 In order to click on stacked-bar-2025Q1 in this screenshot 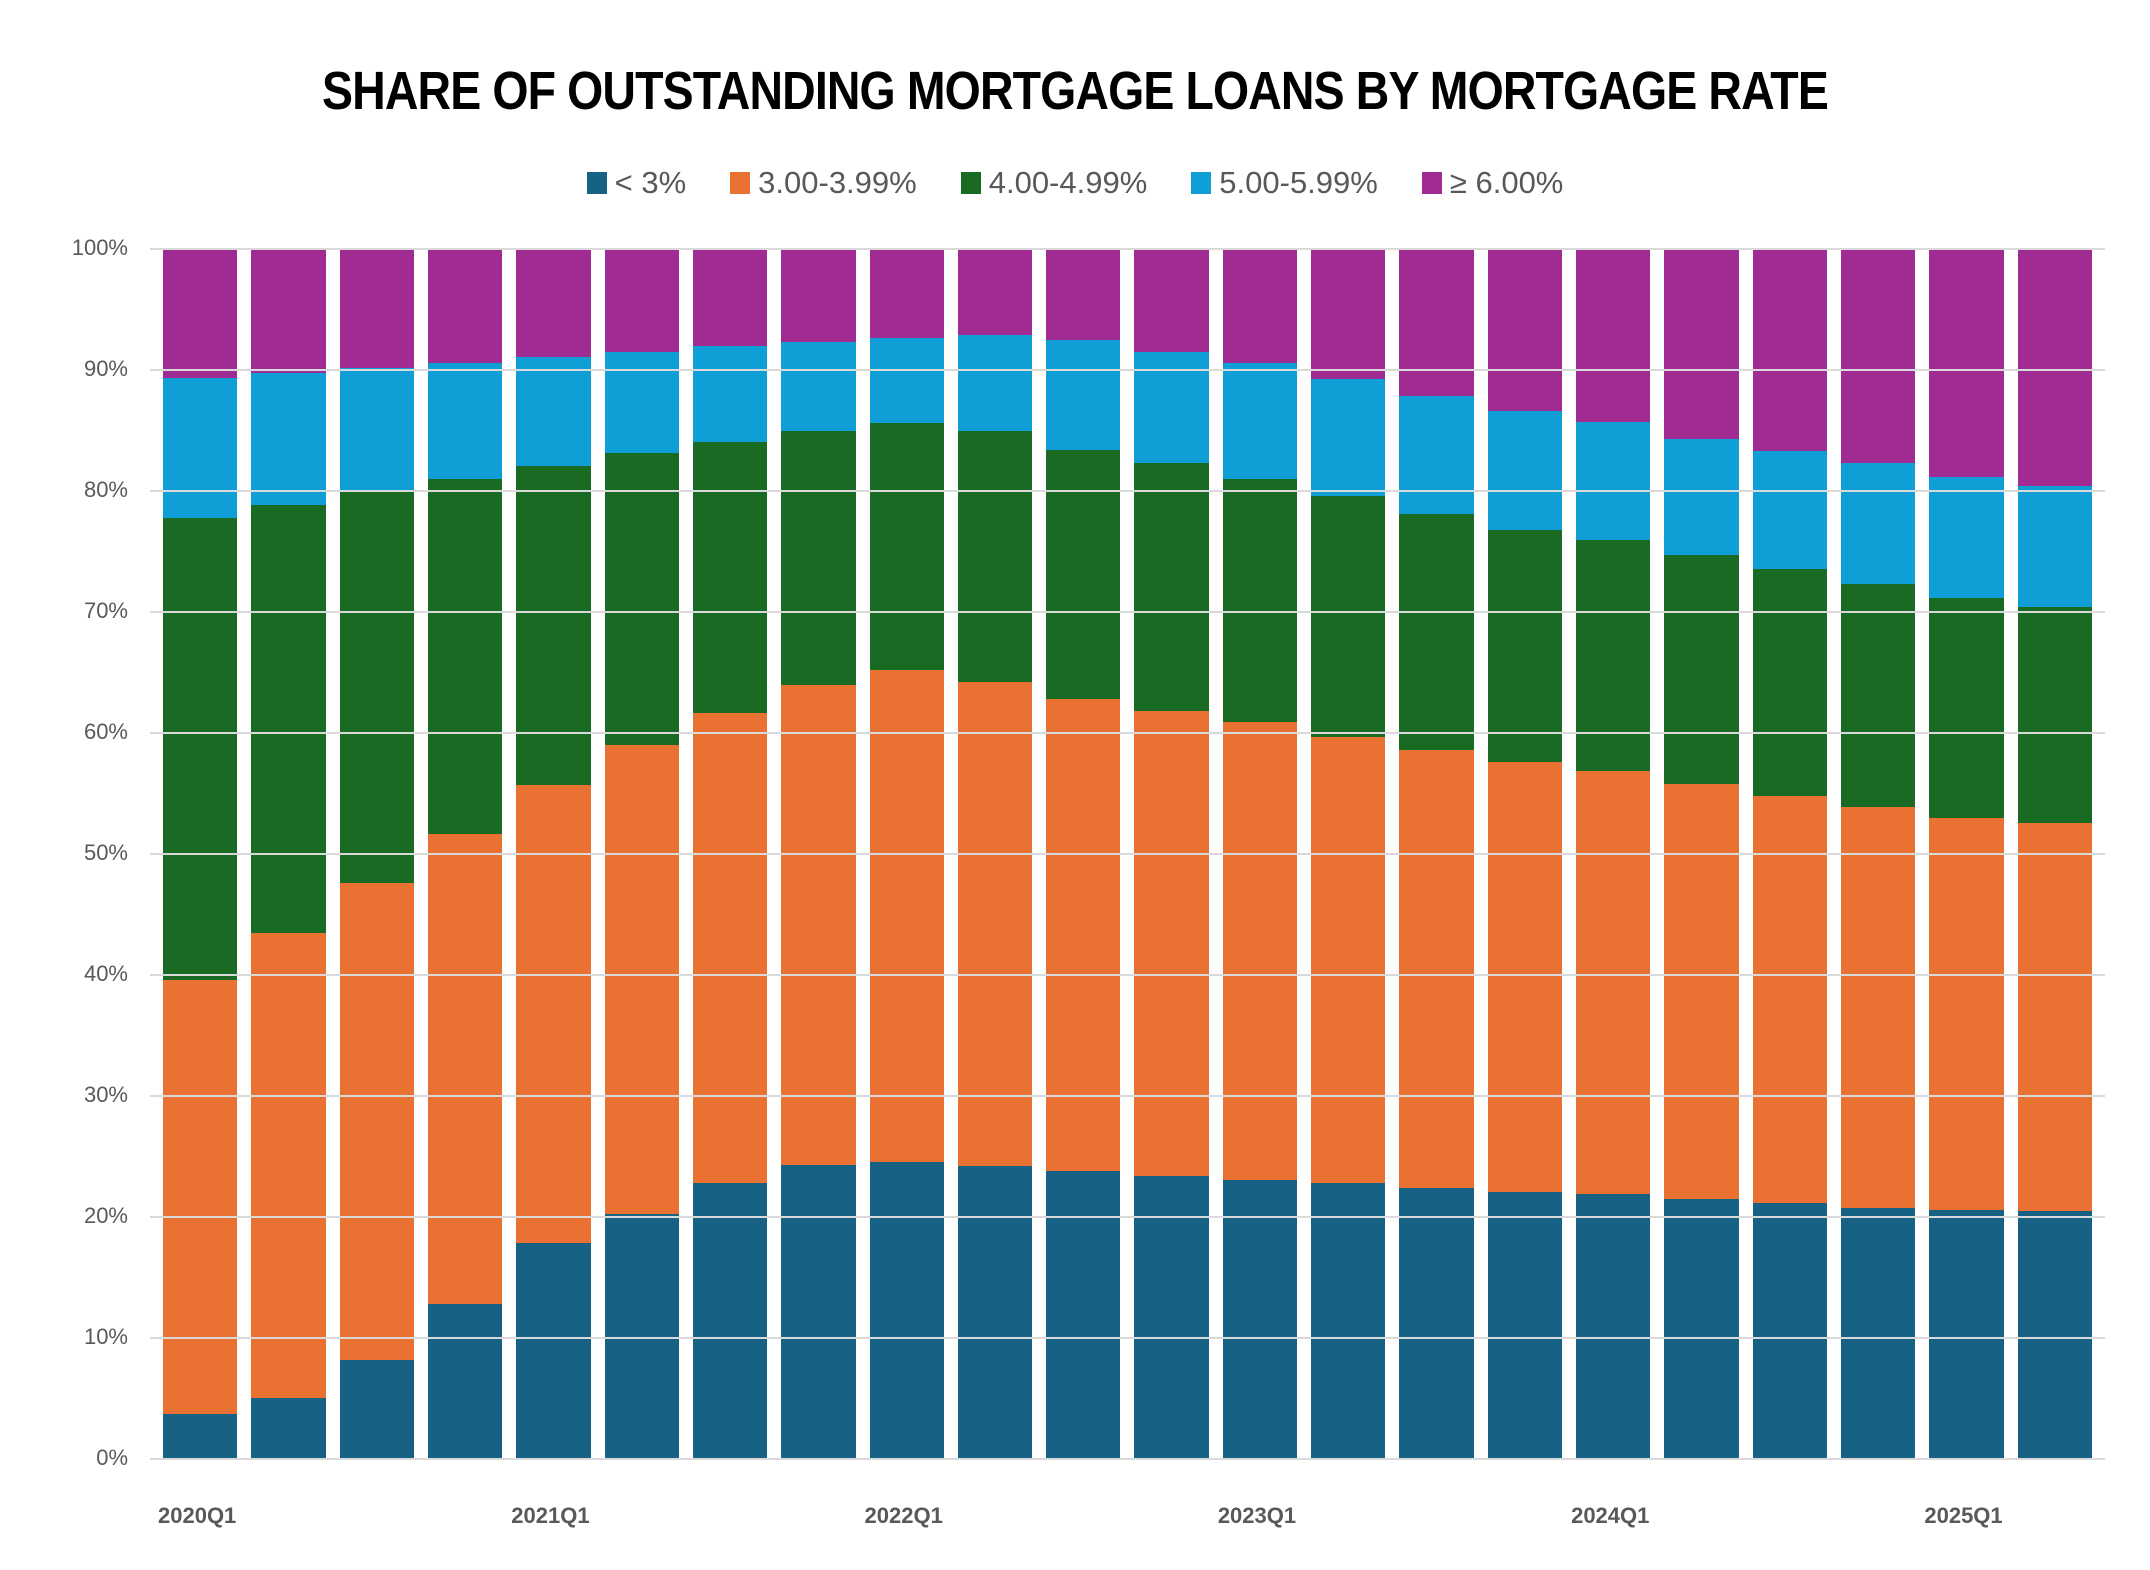, I will do `click(1966, 853)`.